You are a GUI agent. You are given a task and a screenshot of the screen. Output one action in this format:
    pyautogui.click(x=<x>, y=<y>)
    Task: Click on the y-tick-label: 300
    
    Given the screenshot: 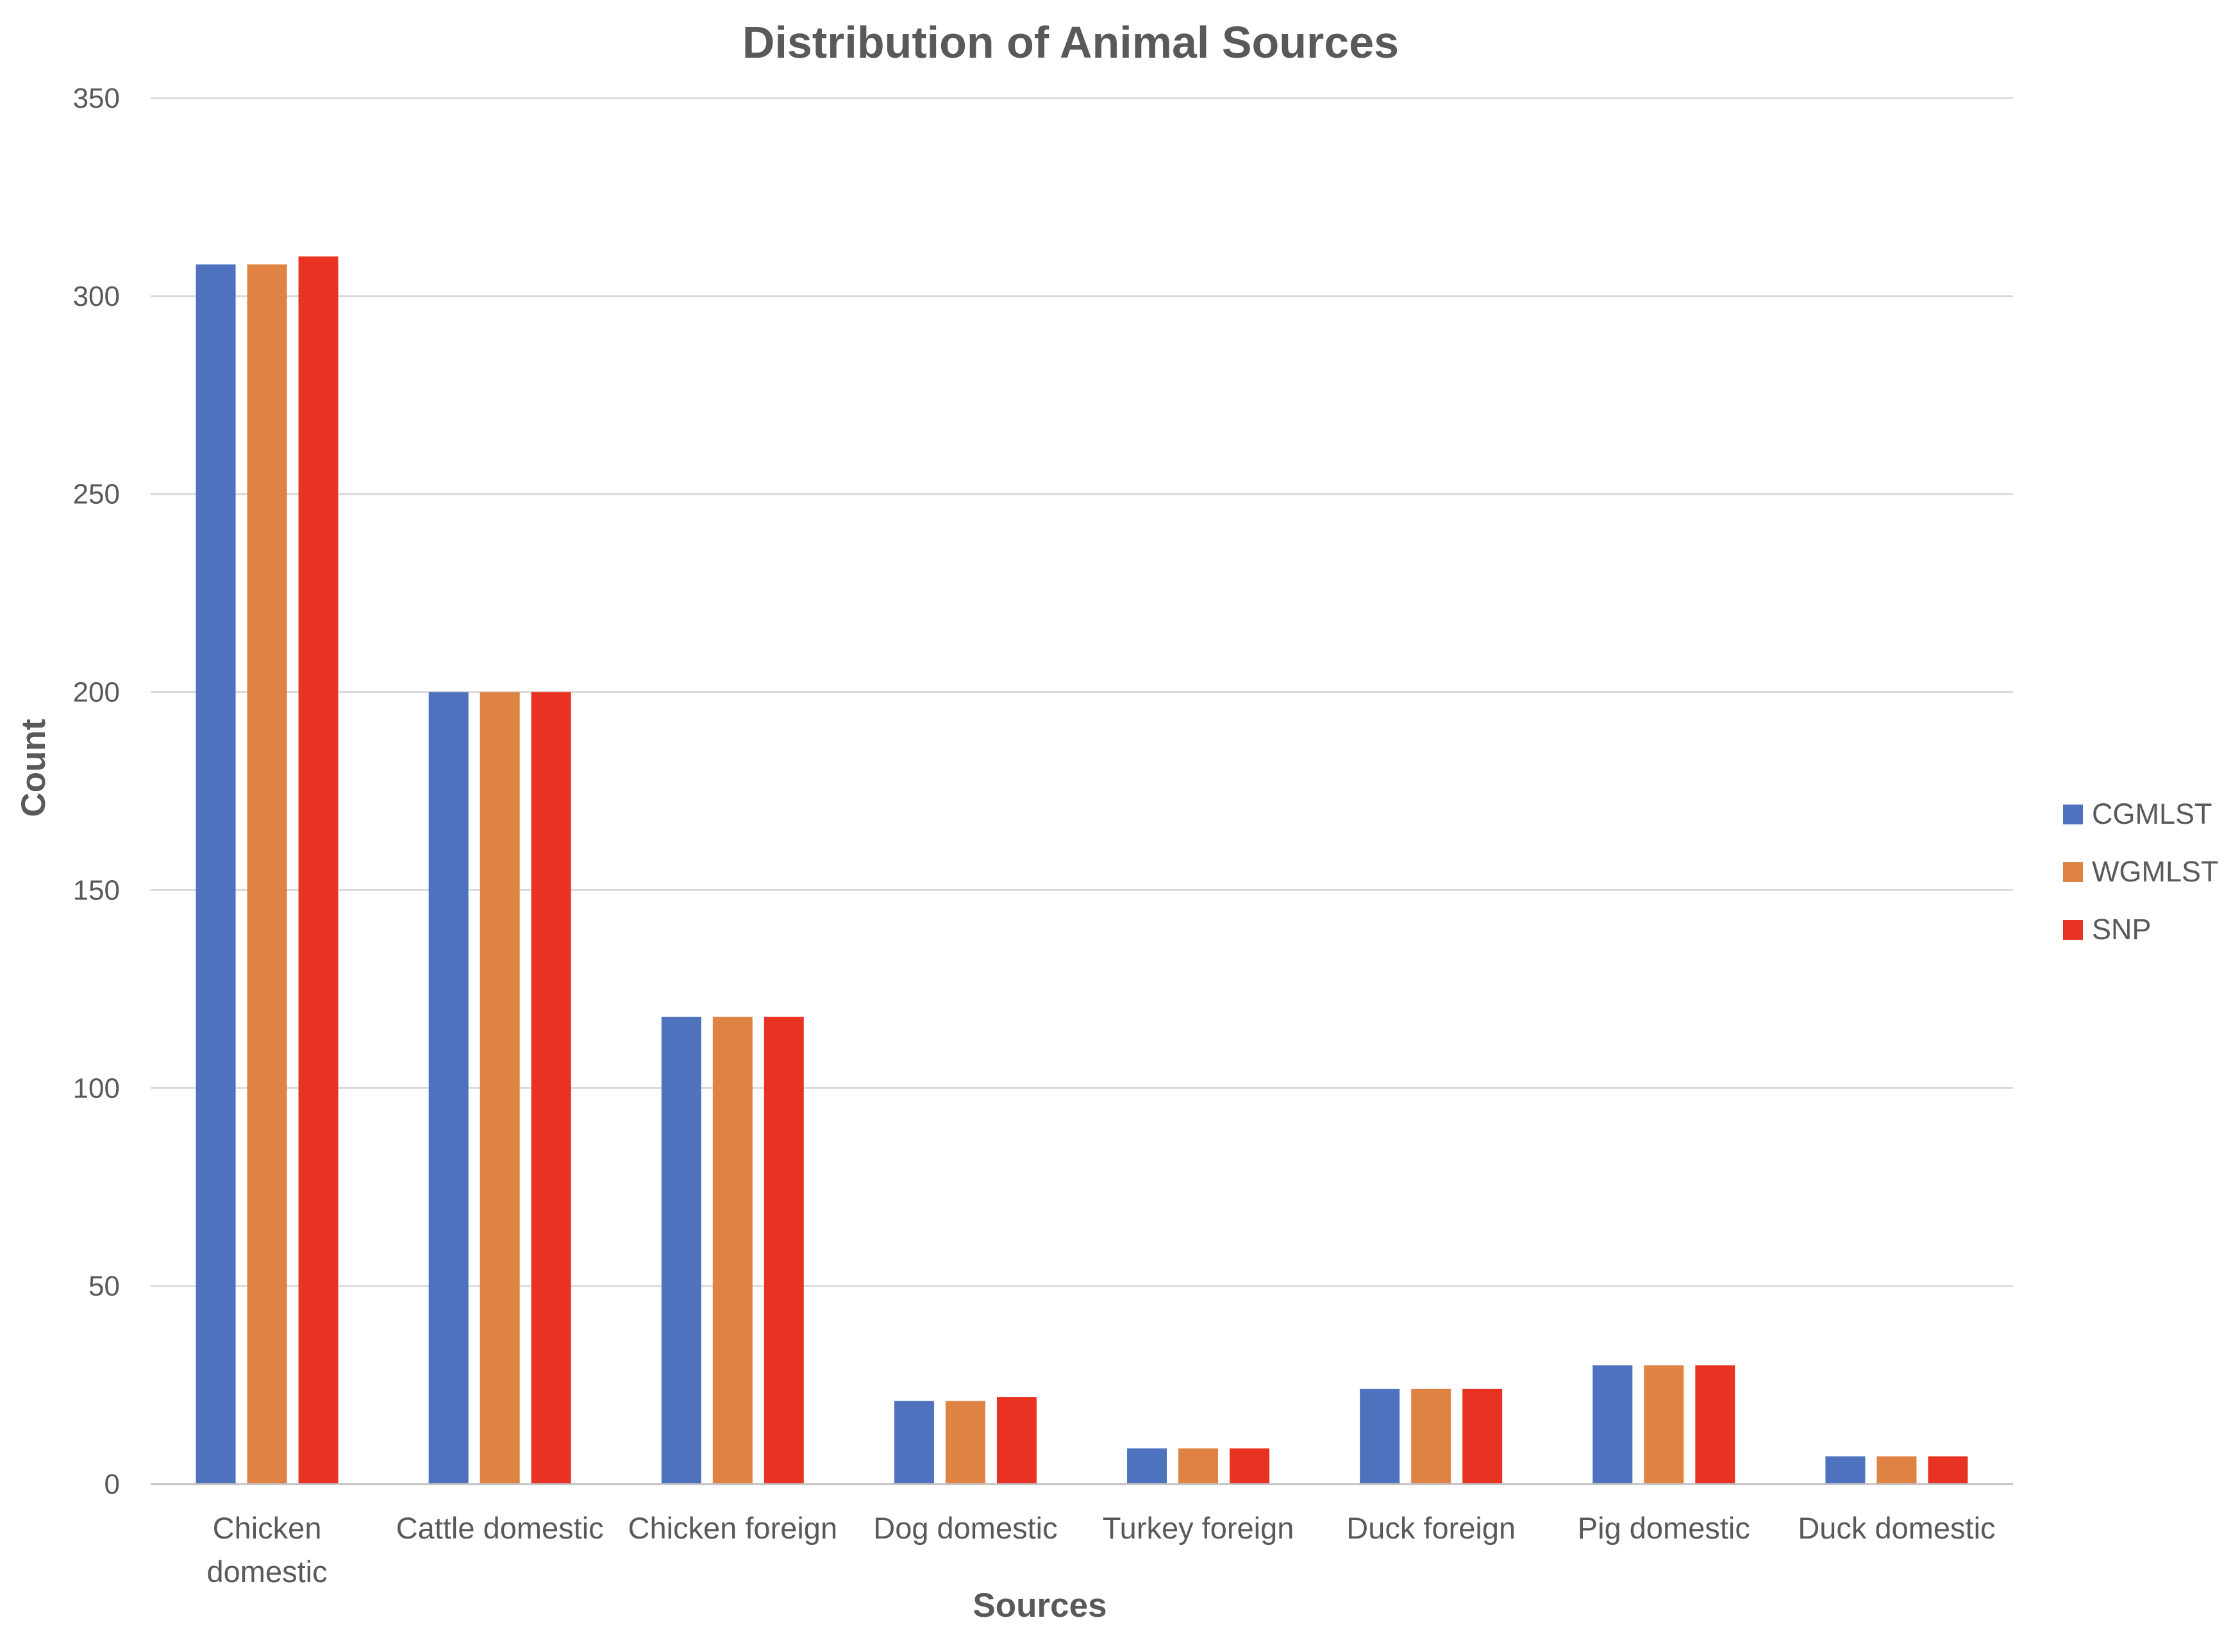 What is the action you would take?
    pyautogui.click(x=96, y=296)
    